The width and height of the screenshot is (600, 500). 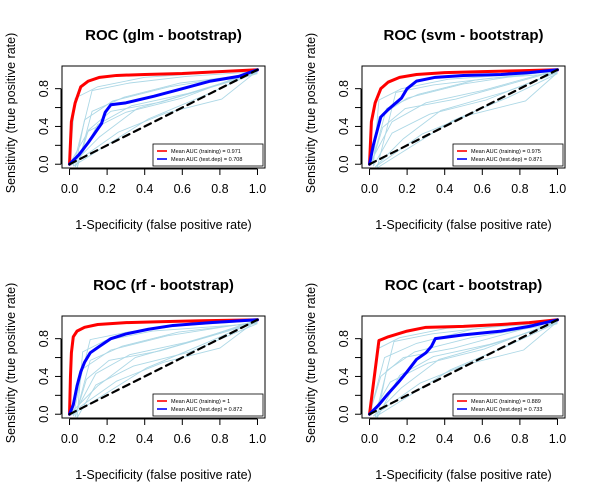 What do you see at coordinates (163, 285) in the screenshot?
I see `panel-title: ROC (rf - bootstrap)` at bounding box center [163, 285].